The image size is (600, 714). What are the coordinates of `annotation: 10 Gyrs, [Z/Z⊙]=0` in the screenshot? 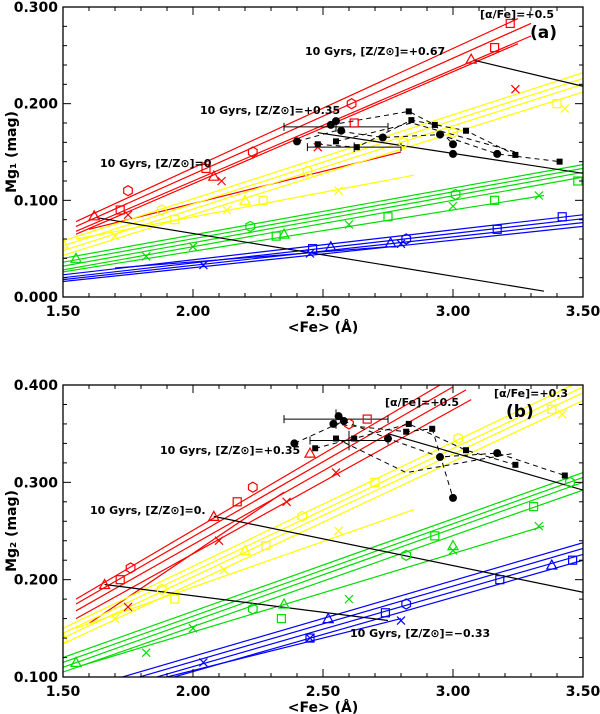 It's located at (156, 163).